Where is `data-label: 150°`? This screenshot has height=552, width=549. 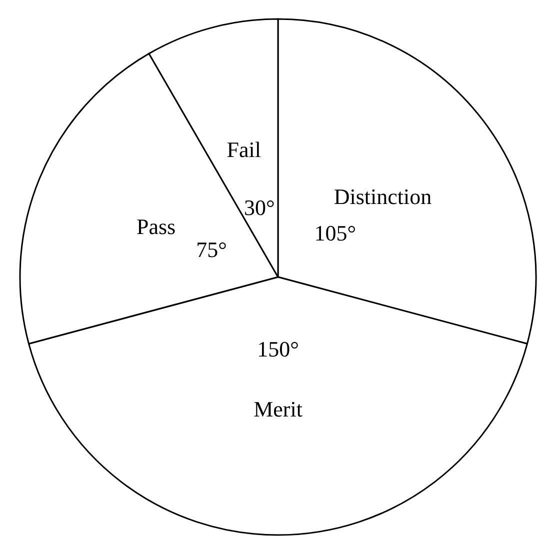
data-label: 150° is located at coordinates (278, 349).